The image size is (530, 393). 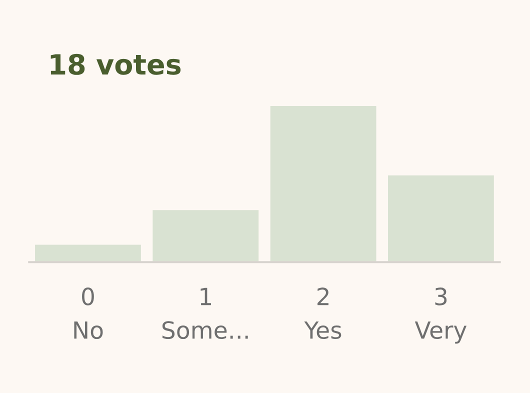 I want to click on chart-title: 18 votes, so click(x=115, y=64).